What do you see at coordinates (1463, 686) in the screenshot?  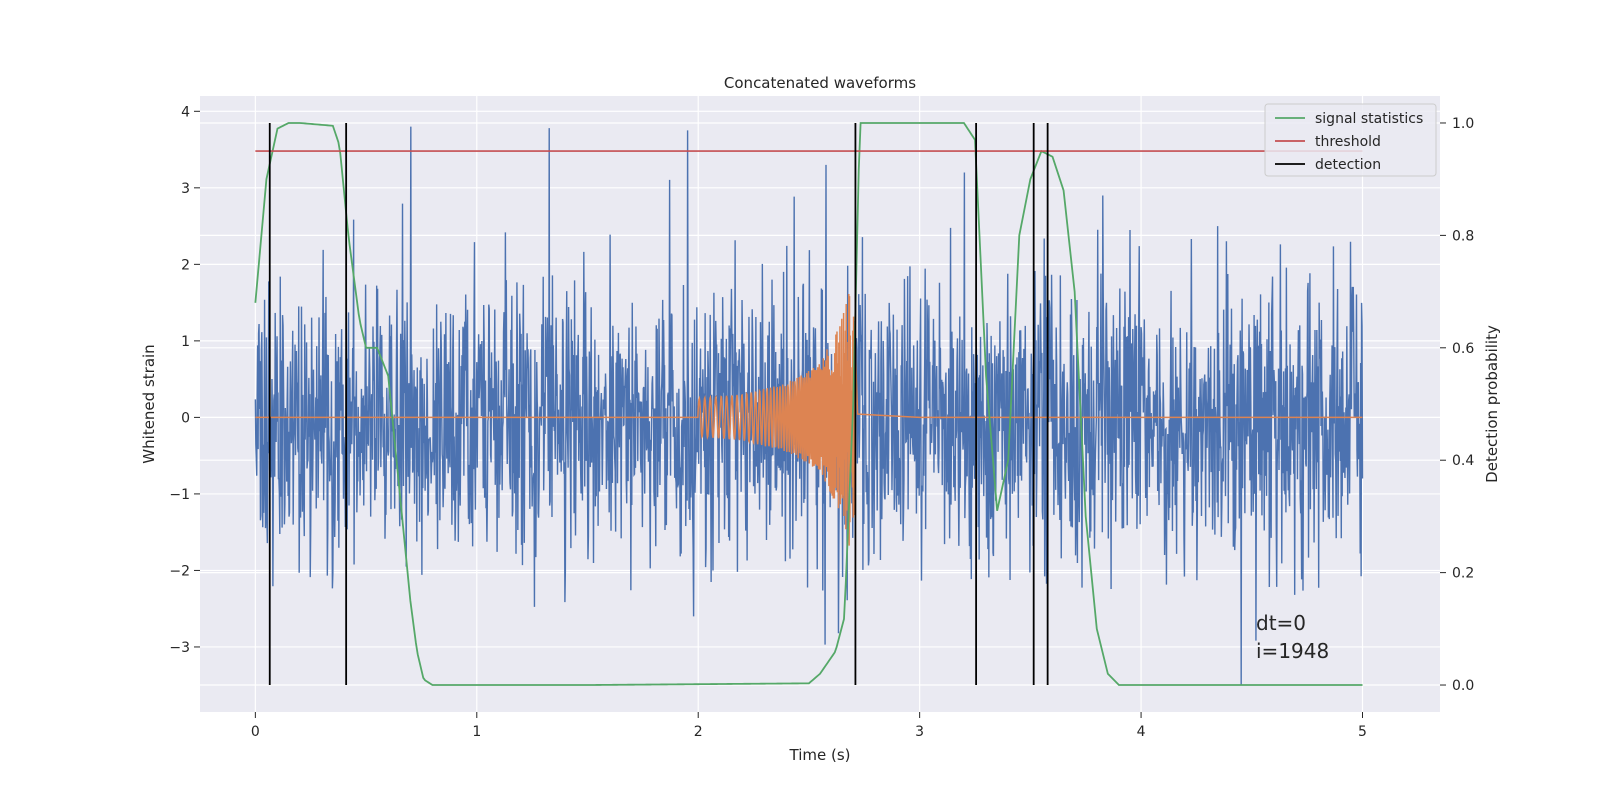 I see `y2-tick-label: 0.0` at bounding box center [1463, 686].